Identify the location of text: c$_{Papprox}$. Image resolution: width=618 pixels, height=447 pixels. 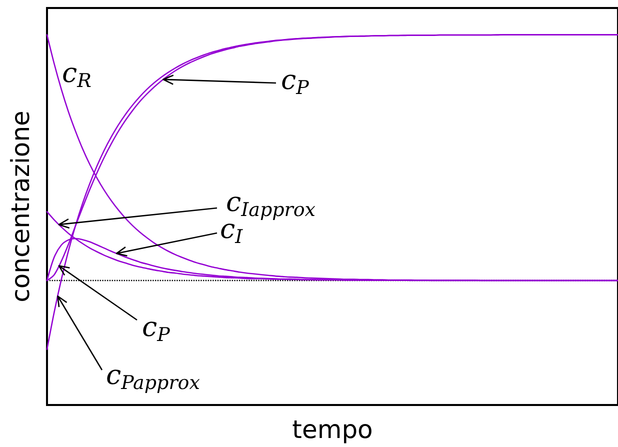
(153, 377).